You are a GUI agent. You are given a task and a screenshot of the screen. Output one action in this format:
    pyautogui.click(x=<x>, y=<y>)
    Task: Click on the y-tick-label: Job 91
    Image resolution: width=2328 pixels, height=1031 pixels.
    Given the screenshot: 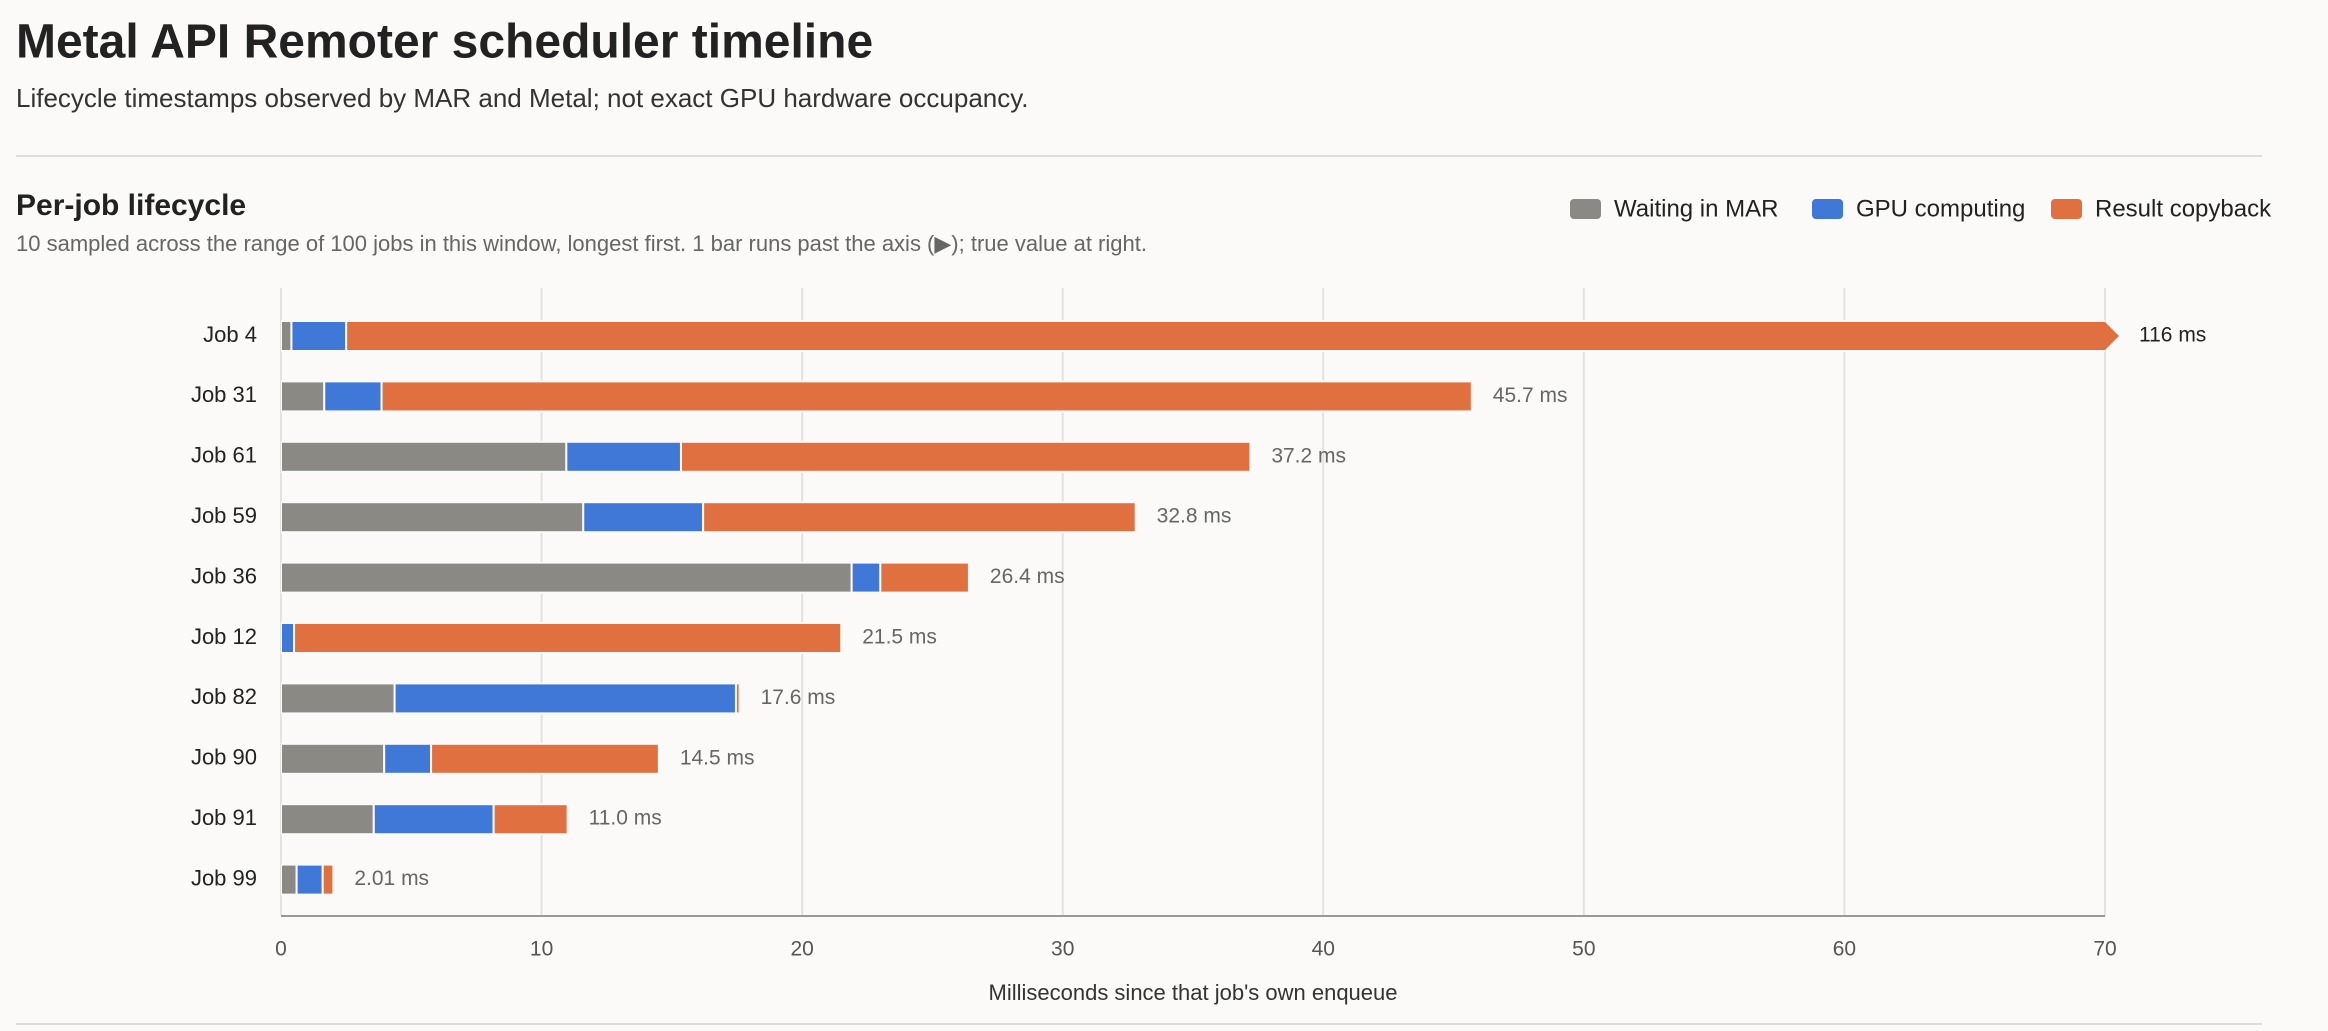 What is the action you would take?
    pyautogui.click(x=224, y=817)
    